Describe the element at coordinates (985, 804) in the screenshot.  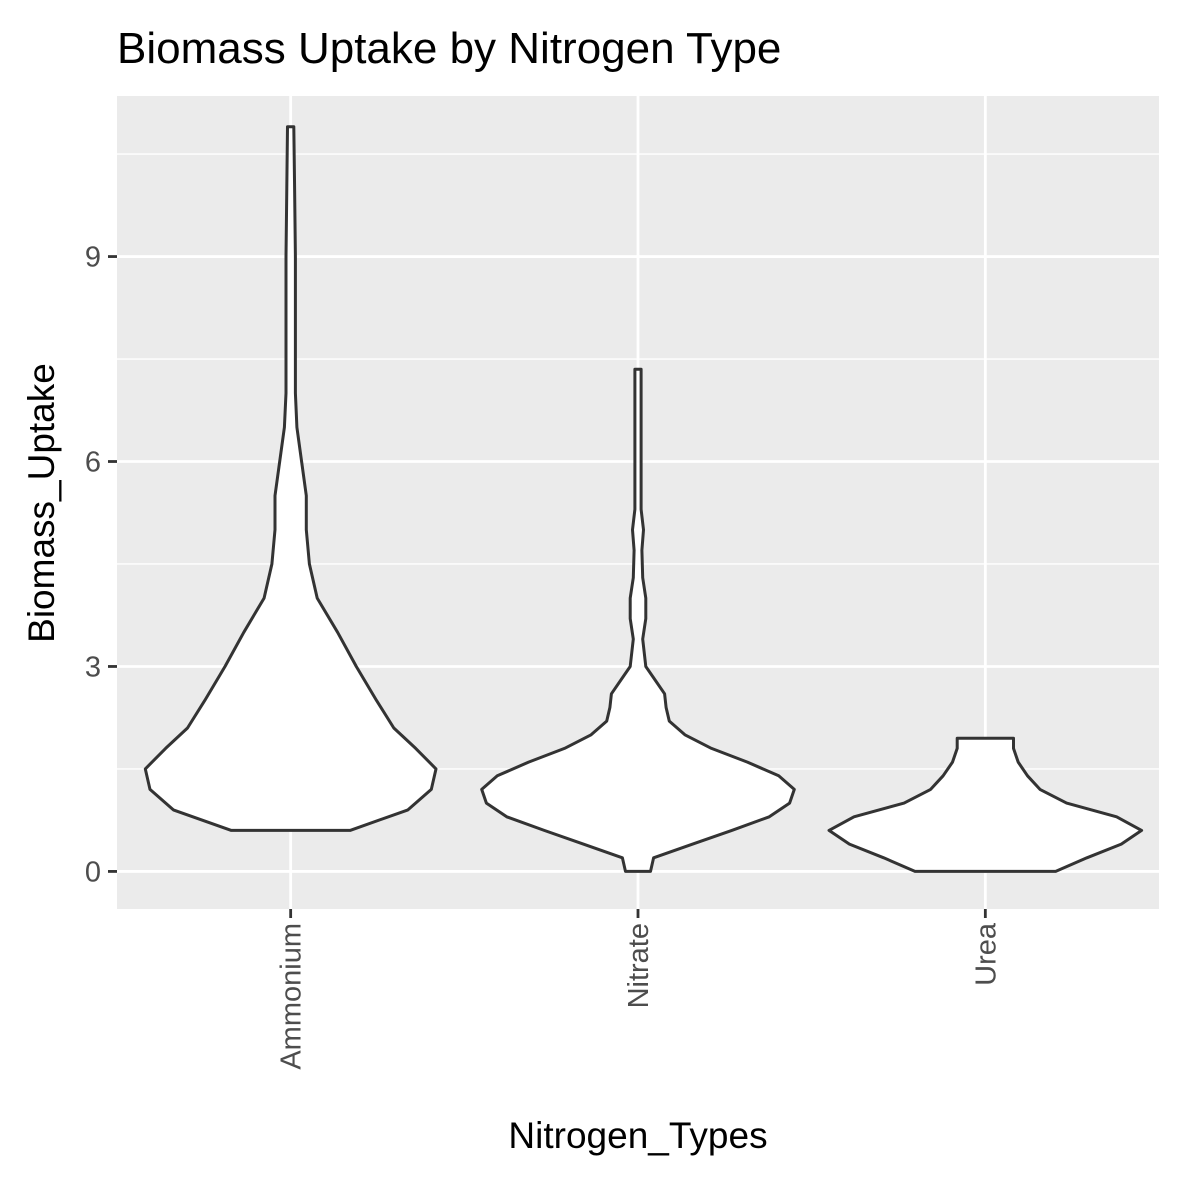
I see `violin-urea` at that location.